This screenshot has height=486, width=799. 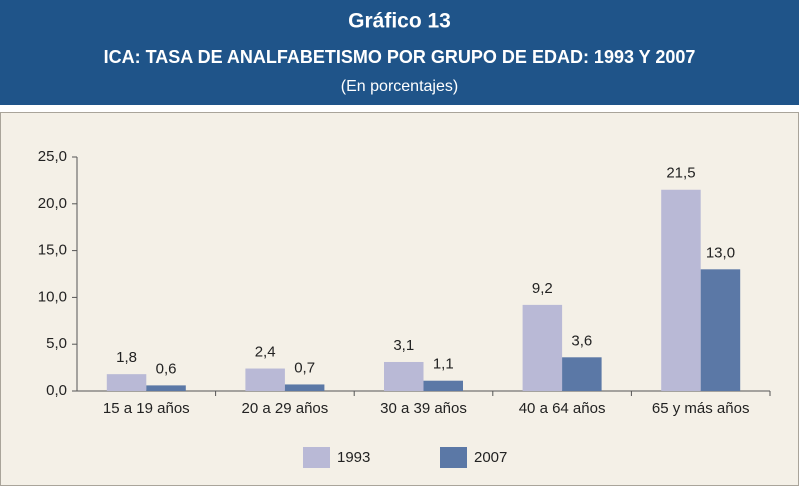 I want to click on y-tick-label: 5,0, so click(x=56, y=343).